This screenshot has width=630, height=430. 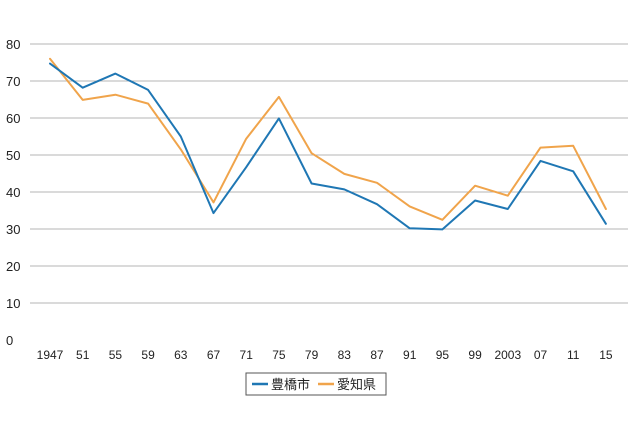 I want to click on y-tick-label: 20, so click(x=13, y=266).